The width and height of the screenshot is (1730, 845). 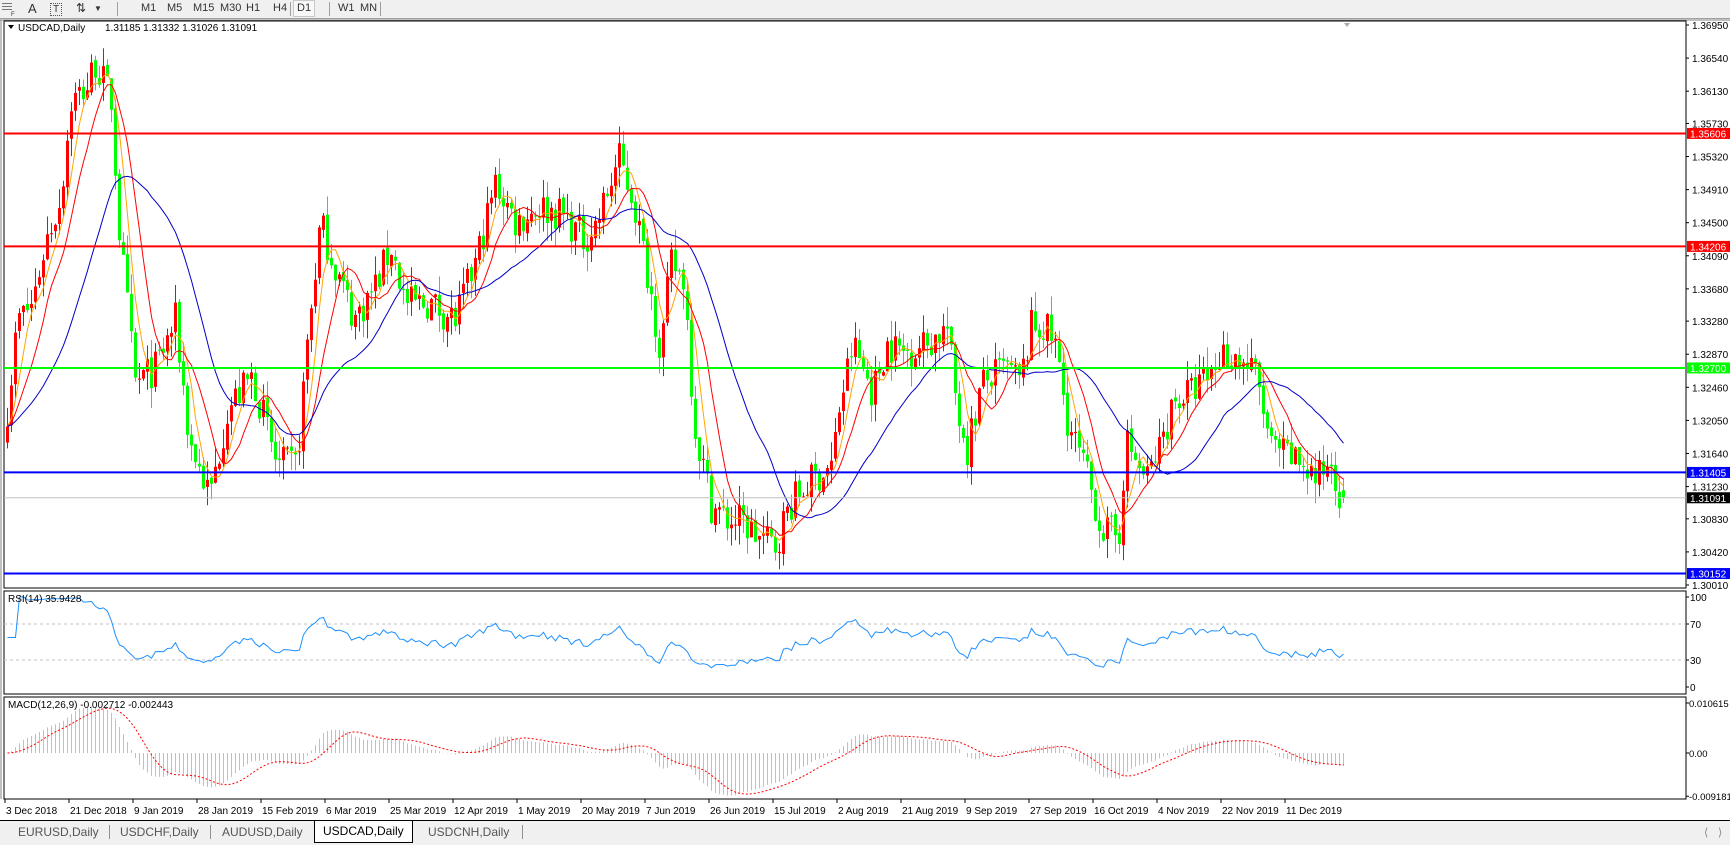 I want to click on timeframe-h1: H1, so click(x=253, y=8).